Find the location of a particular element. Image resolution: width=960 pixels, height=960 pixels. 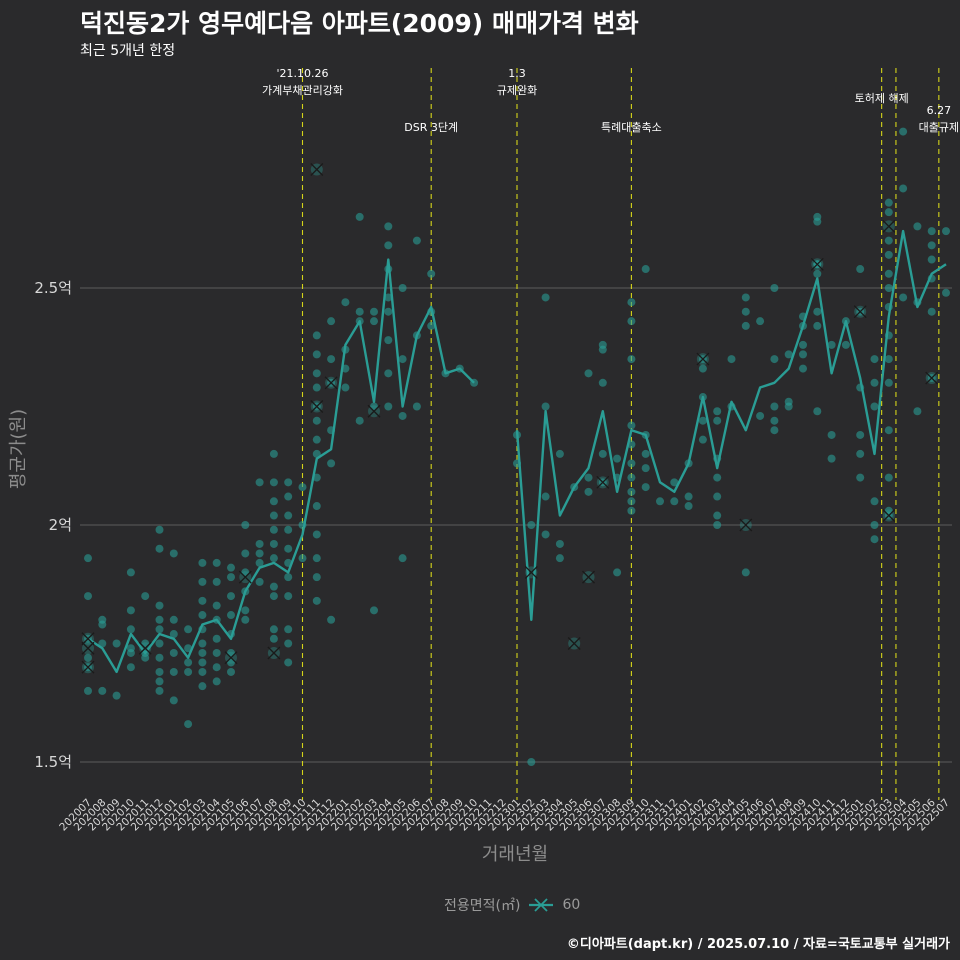

legend-entry-label: 60 is located at coordinates (571, 905).